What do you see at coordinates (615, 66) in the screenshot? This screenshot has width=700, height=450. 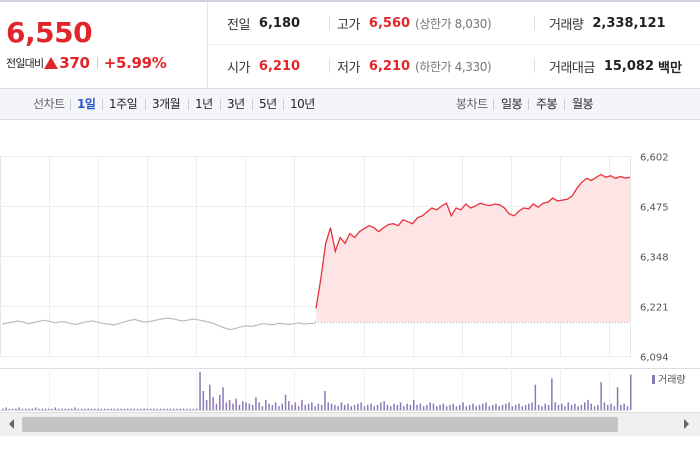 I see `trade-value-cell: 거래대금 15,082 백만` at bounding box center [615, 66].